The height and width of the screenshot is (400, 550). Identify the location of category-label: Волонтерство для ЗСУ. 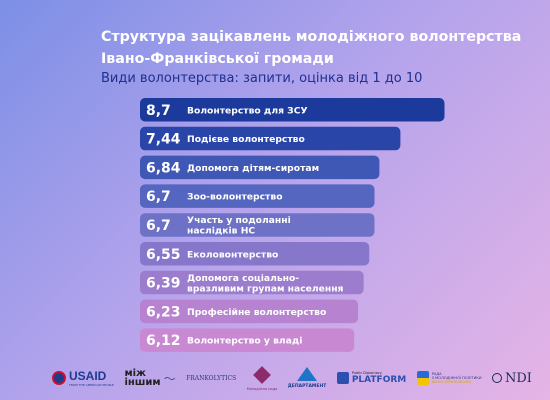
(247, 110).